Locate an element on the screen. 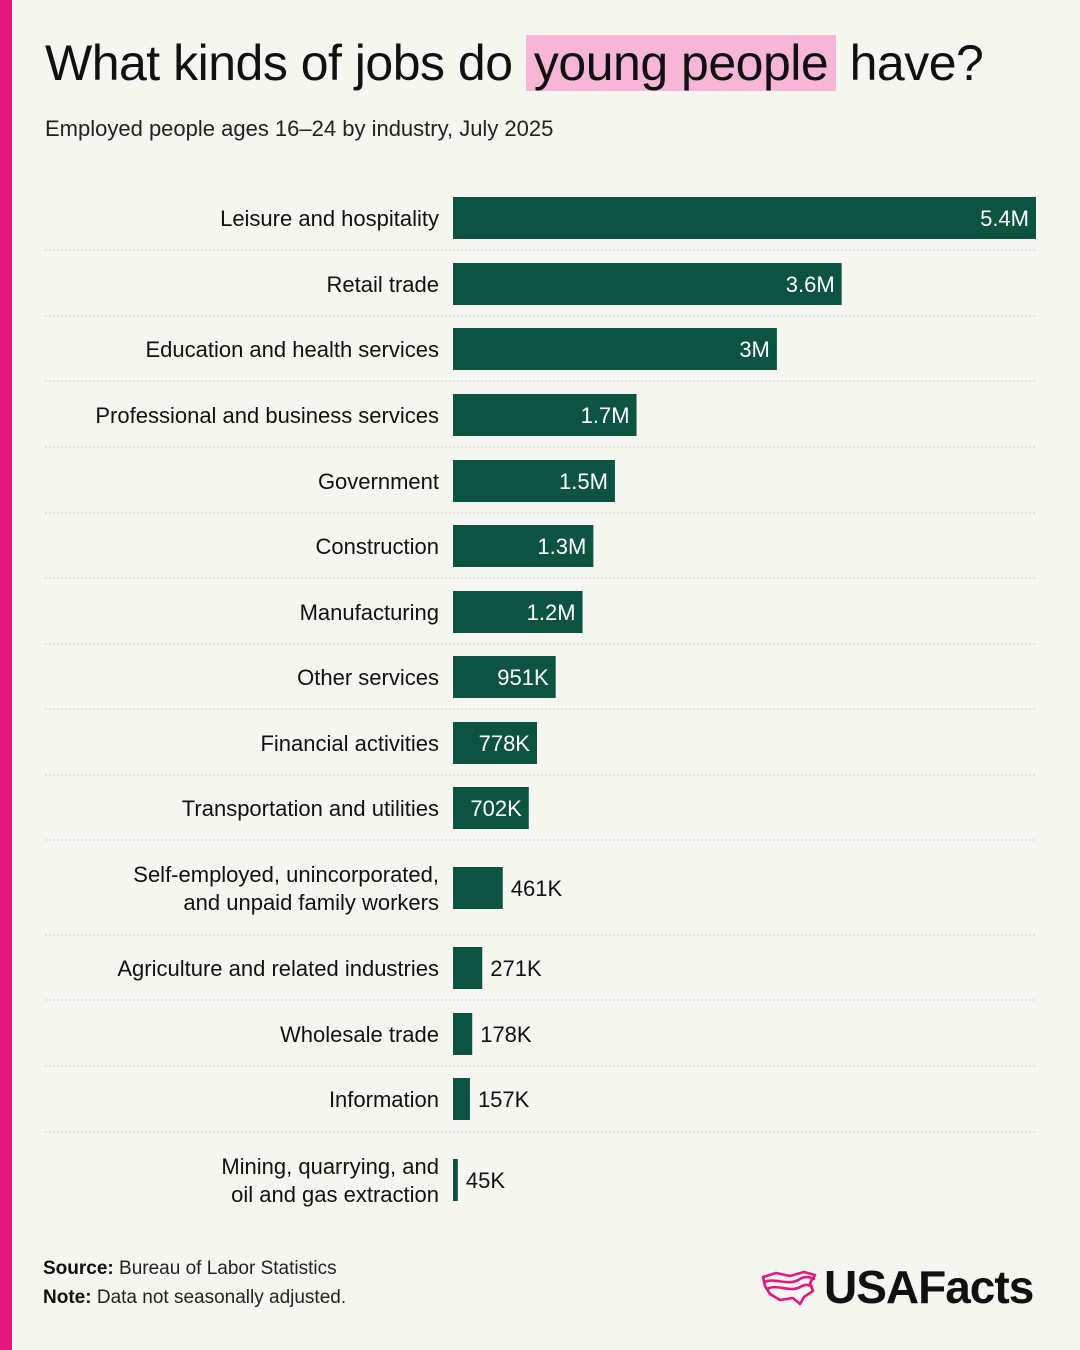 The height and width of the screenshot is (1350, 1080). note-line: Note: Data not seasonally adjusted. is located at coordinates (194, 1298).